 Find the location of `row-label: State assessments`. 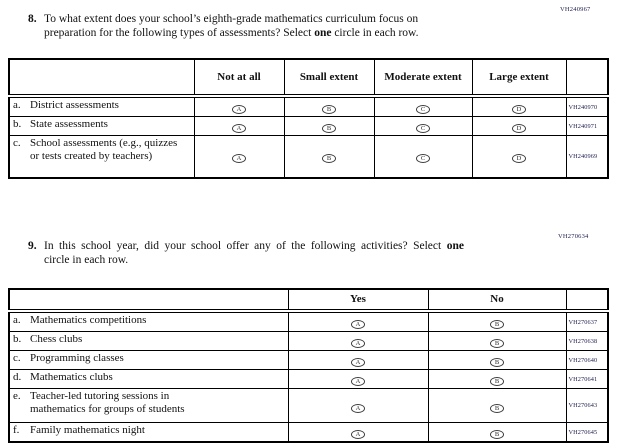

row-label: State assessments is located at coordinates (69, 124).